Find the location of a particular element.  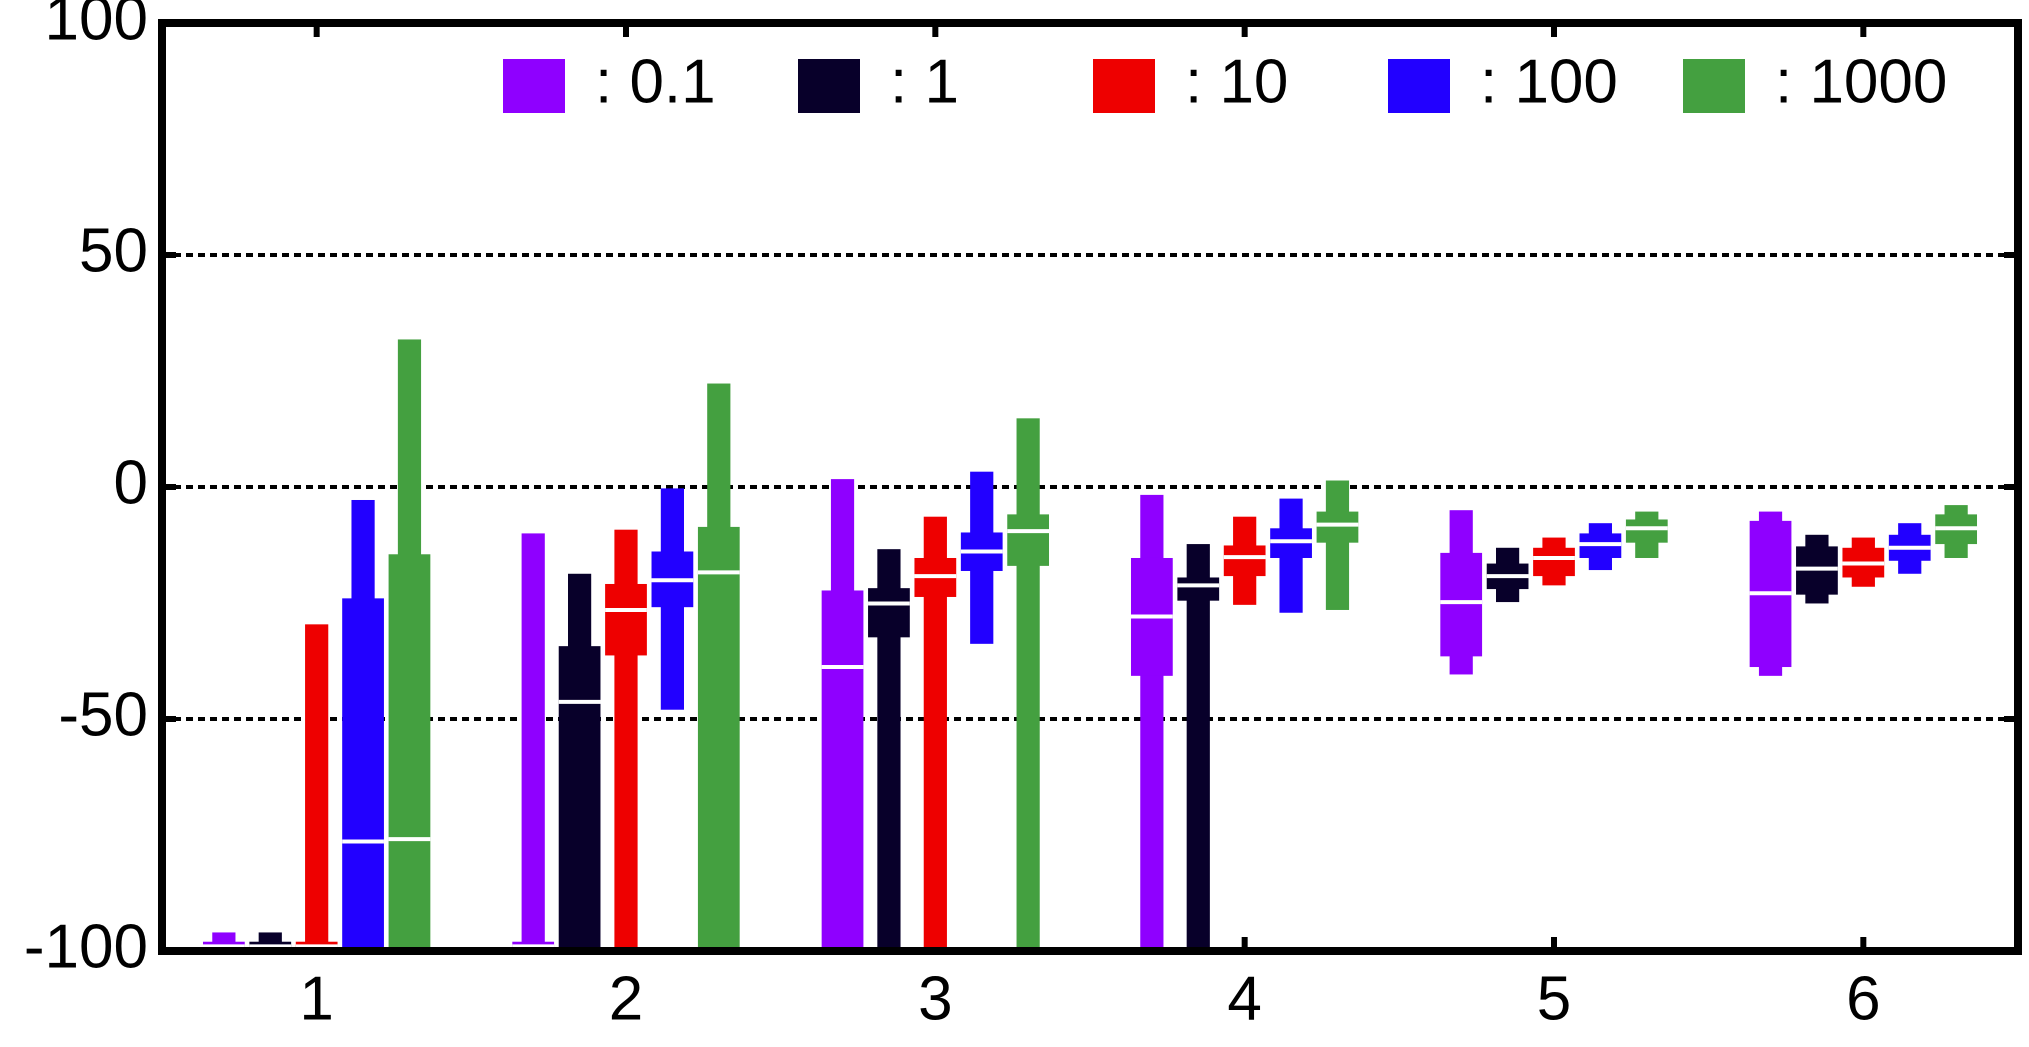

legend-label: : 100 is located at coordinates (1549, 81).